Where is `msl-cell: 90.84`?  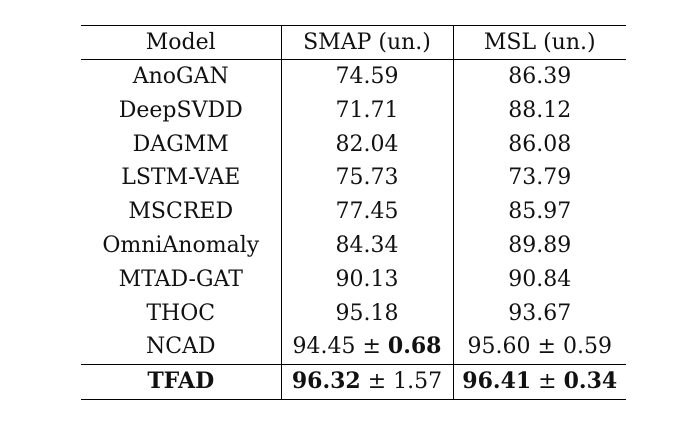 msl-cell: 90.84 is located at coordinates (539, 279).